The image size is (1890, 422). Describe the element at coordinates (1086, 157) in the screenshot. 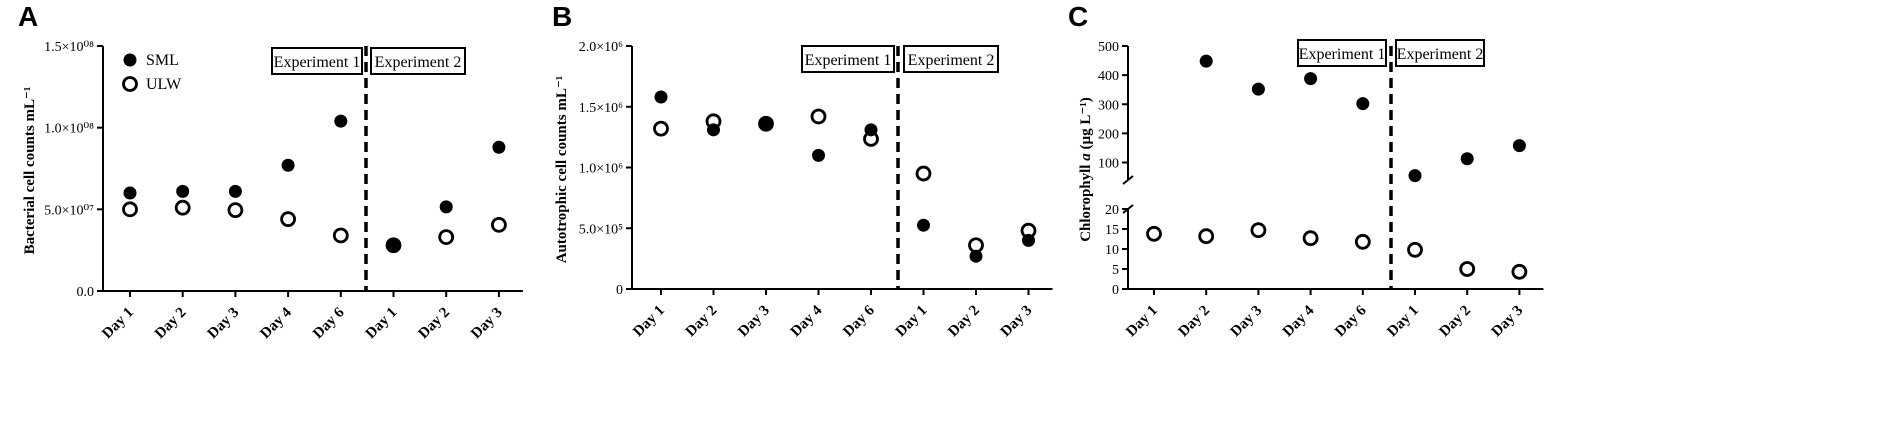

I see `y-axis-title-part: a` at that location.